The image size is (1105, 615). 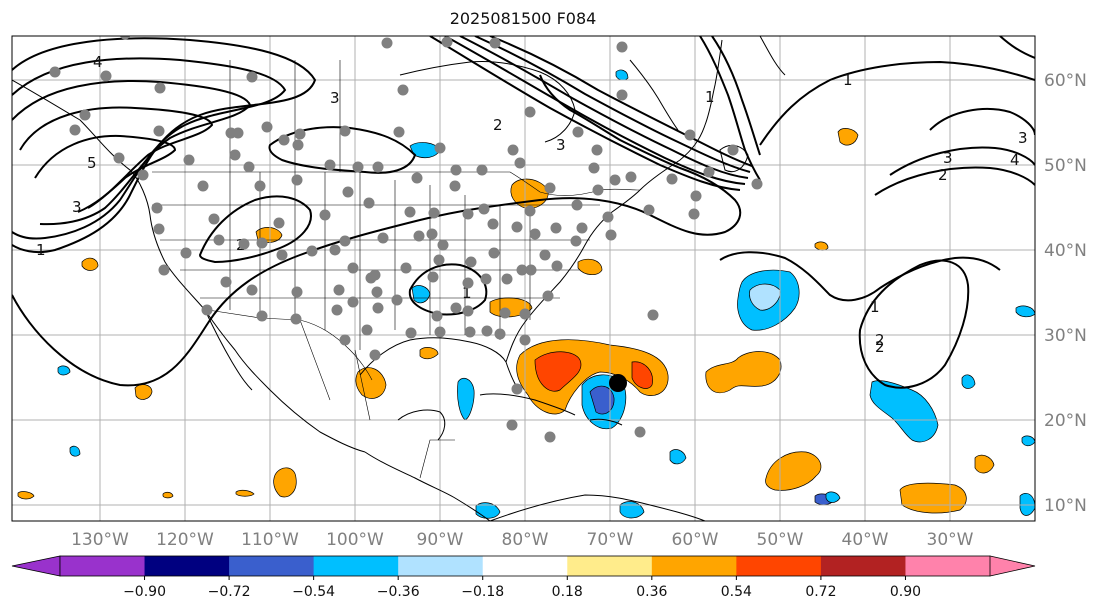 What do you see at coordinates (523, 18) in the screenshot?
I see `map-title: 2025081500 F084` at bounding box center [523, 18].